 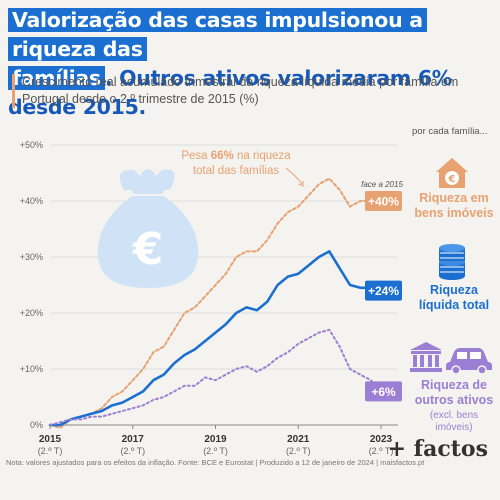 What do you see at coordinates (437, 449) in the screenshot?
I see `brand-logo: + factos` at bounding box center [437, 449].